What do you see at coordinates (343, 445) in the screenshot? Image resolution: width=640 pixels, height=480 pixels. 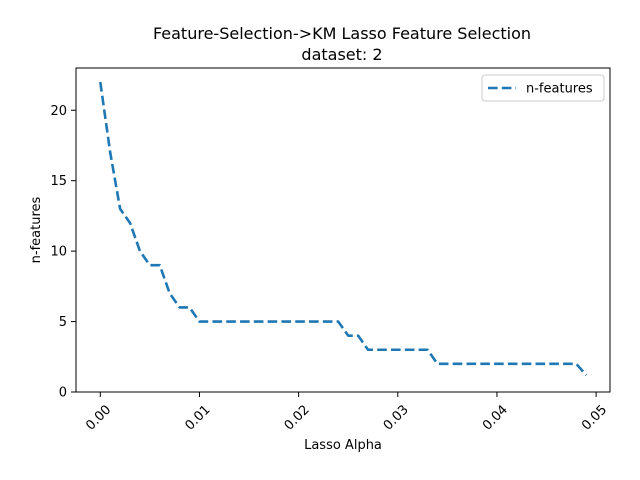 I see `x-axis-label: Lasso Alpha` at bounding box center [343, 445].